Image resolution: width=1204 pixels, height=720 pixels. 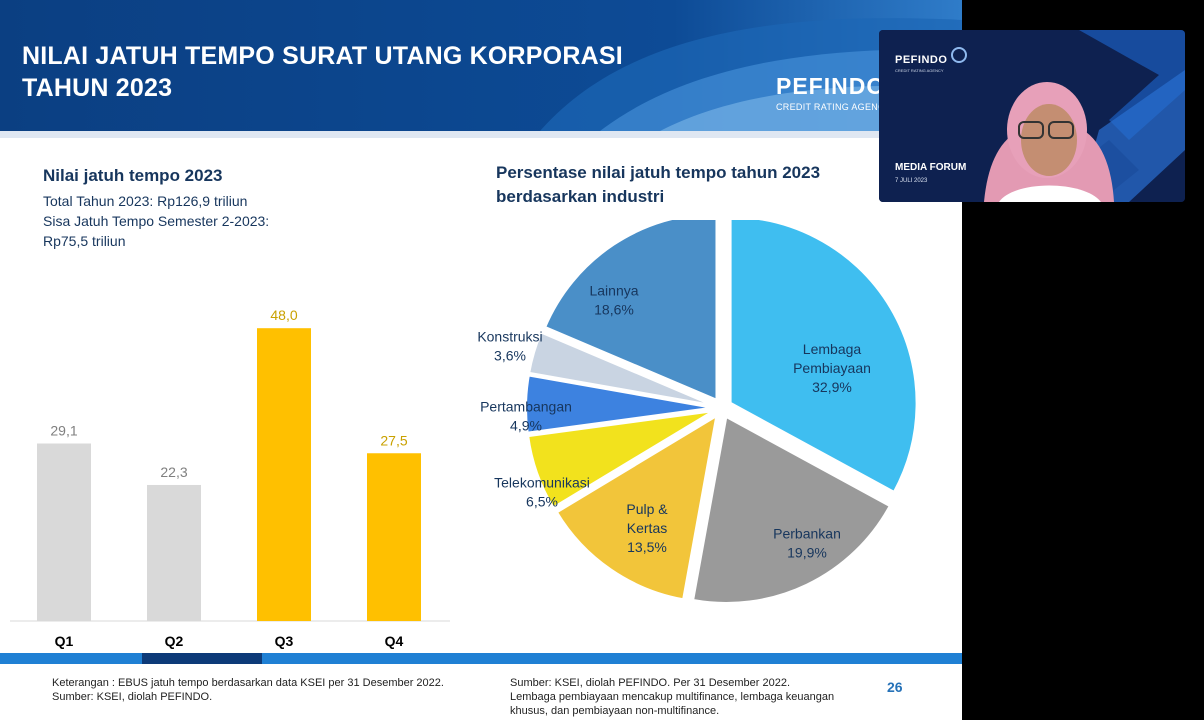 I want to click on pie-label: 19,9%, so click(x=807, y=553).